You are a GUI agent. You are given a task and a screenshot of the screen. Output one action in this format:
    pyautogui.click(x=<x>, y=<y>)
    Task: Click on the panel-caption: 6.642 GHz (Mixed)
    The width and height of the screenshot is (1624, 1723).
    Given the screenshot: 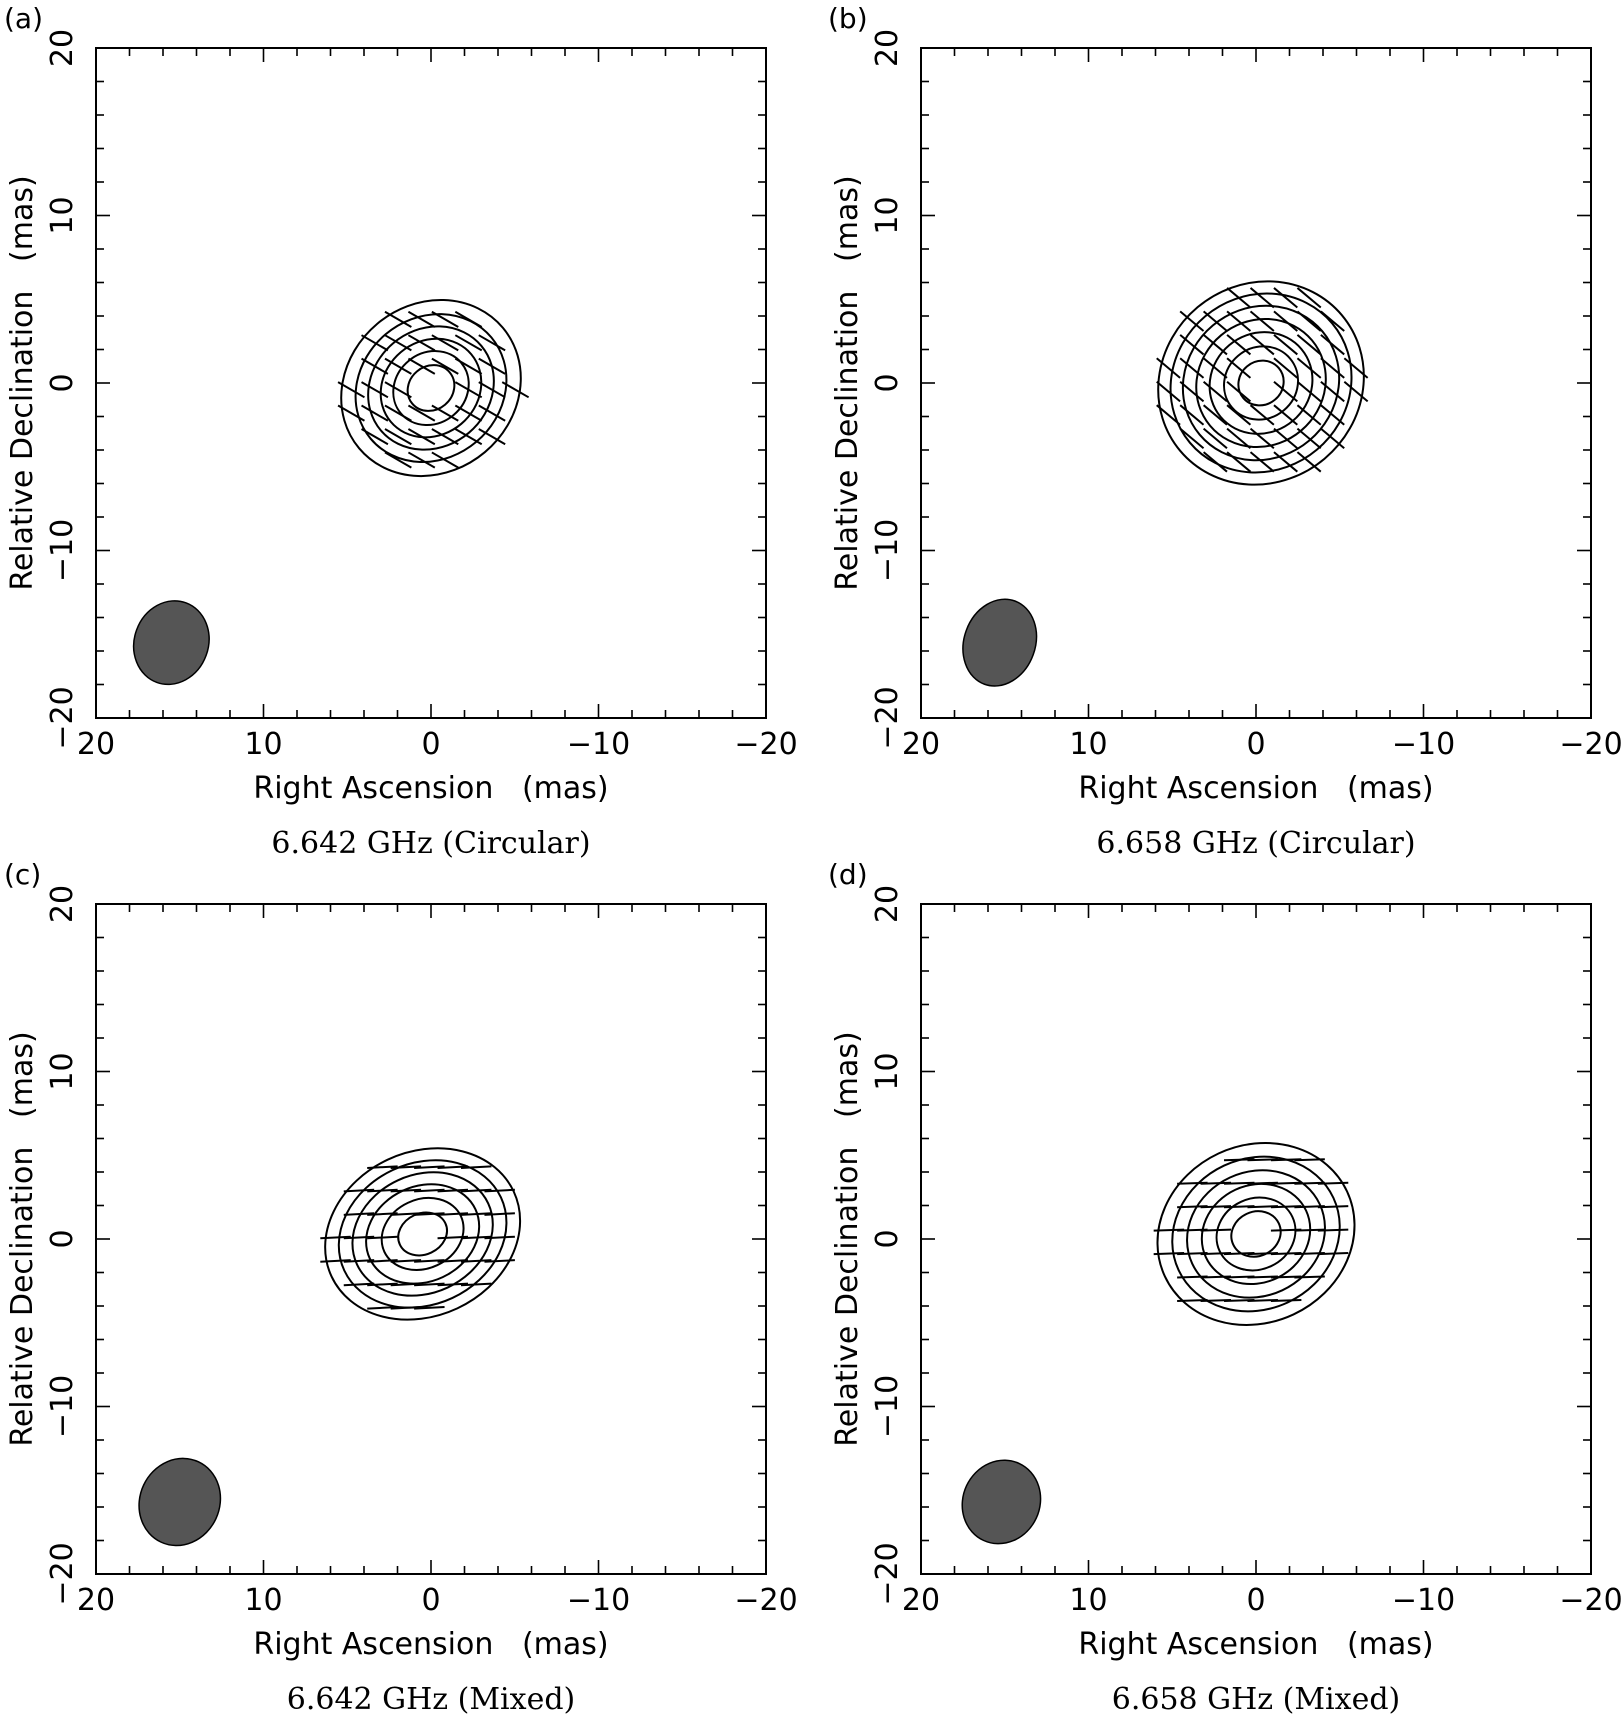 What is the action you would take?
    pyautogui.click(x=431, y=1699)
    